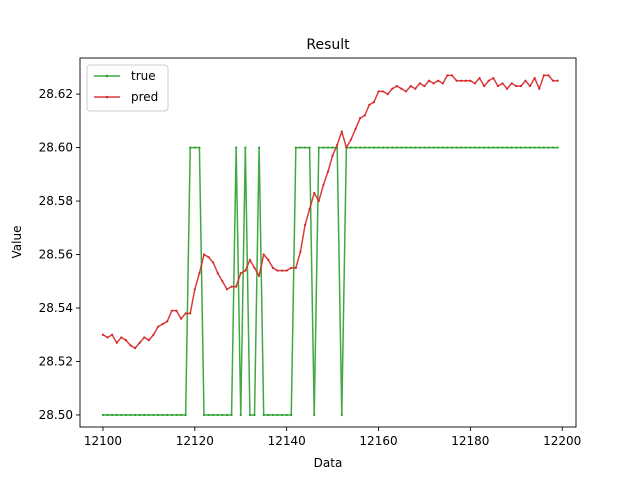 The height and width of the screenshot is (480, 640). What do you see at coordinates (107, 76) in the screenshot?
I see `legend-swatch-marker` at bounding box center [107, 76].